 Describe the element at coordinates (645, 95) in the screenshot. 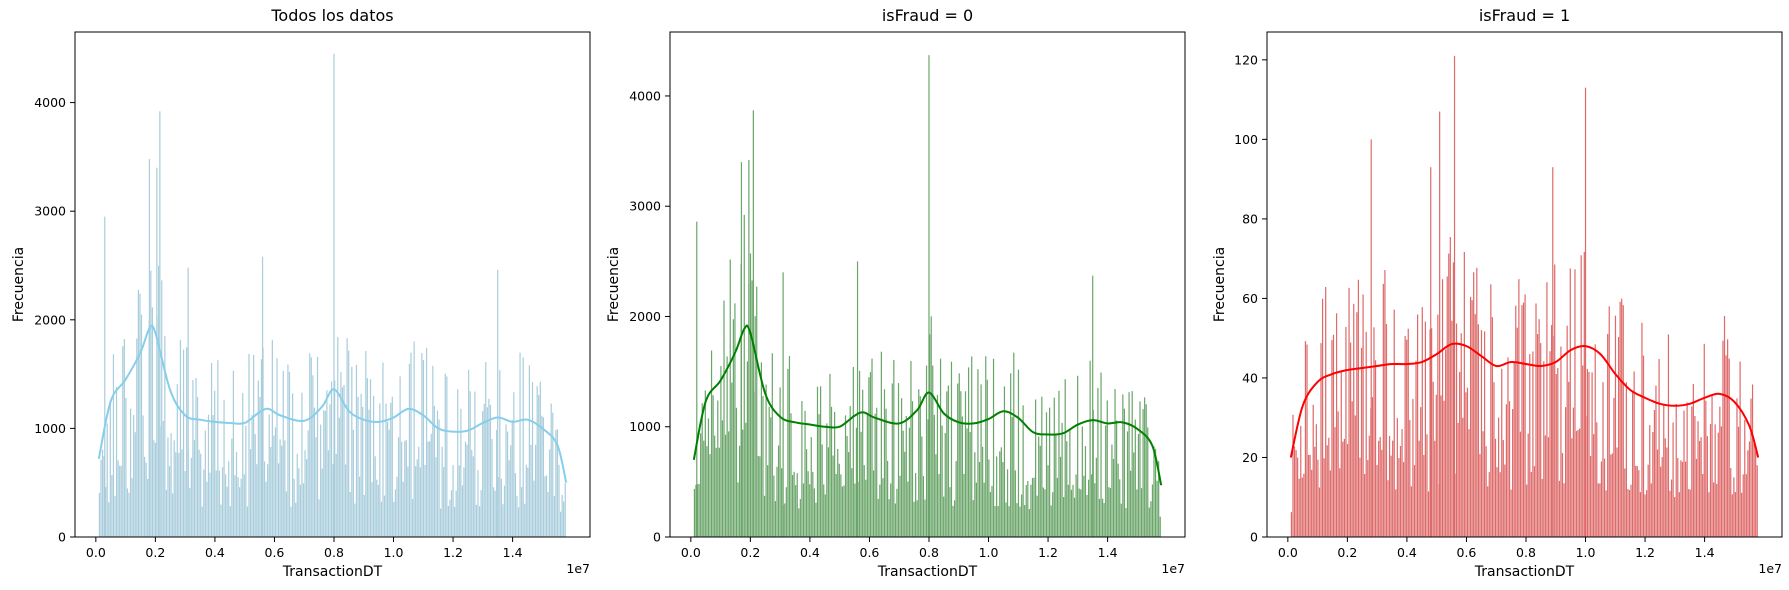

I see `y-tick-label: 4000` at that location.